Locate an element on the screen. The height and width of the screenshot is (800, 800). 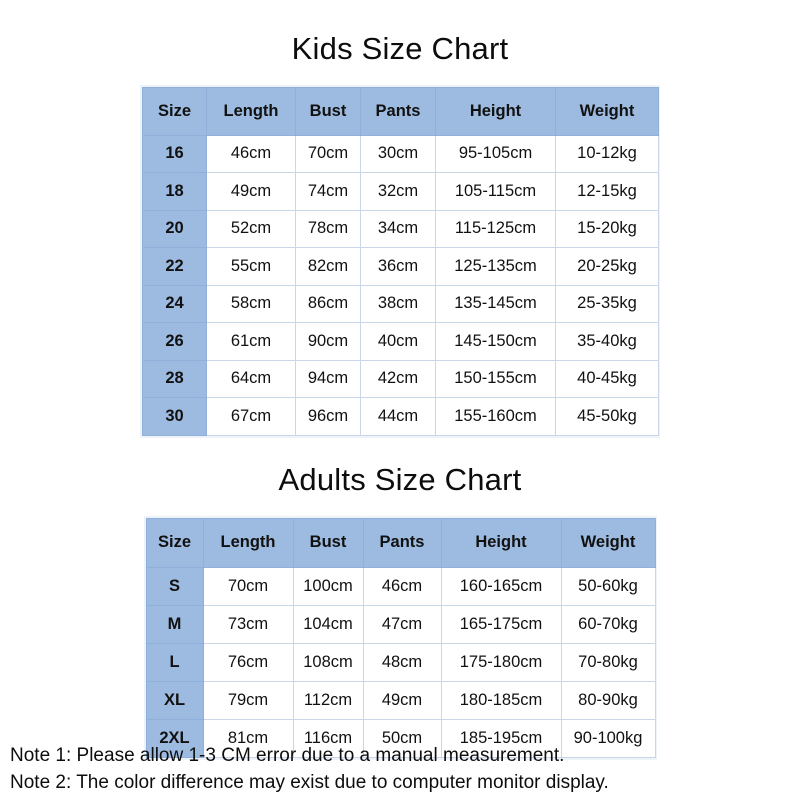
kids-chart-title: Kids Size Chart is located at coordinates (400, 48).